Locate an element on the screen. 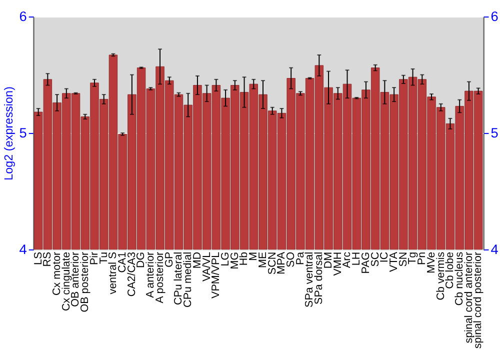 Image resolution: width=500 pixels, height=350 pixels. x-tick-label: Cx cingulate is located at coordinates (66, 282).